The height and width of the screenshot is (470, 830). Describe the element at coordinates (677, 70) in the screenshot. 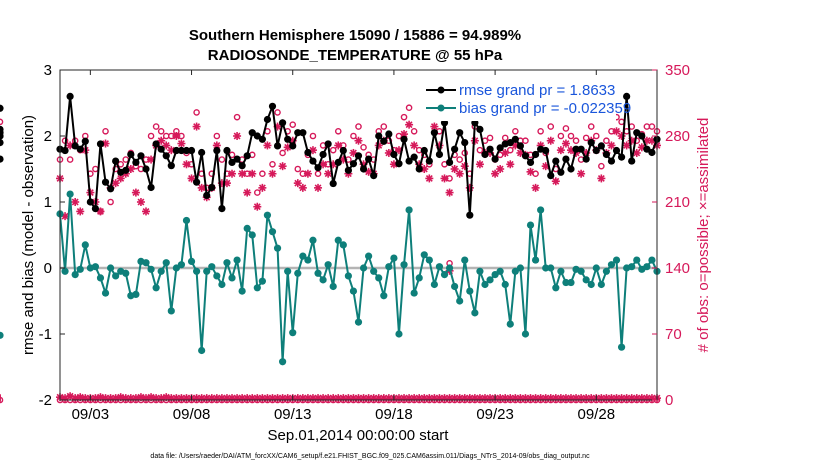

I see `y-right-tick-label: 350` at that location.